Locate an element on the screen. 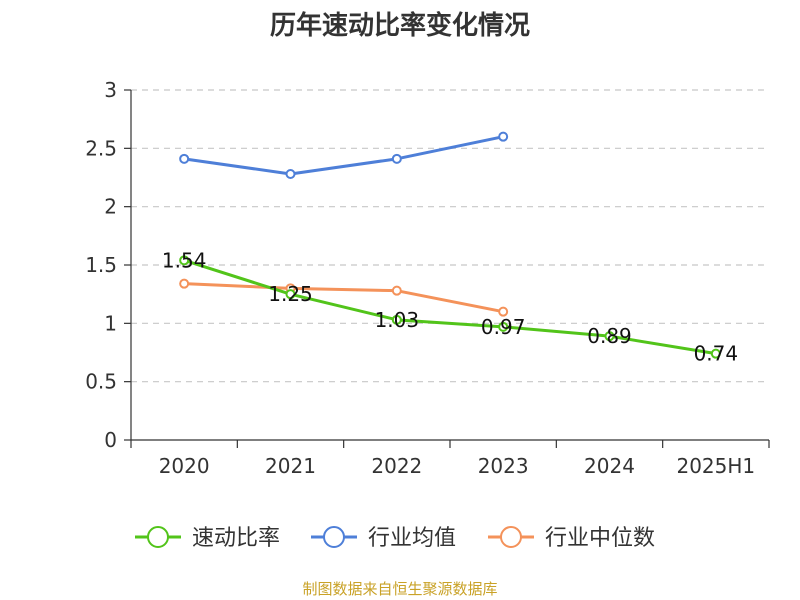 The width and height of the screenshot is (800, 600). legend-item: 行业均值 is located at coordinates (383, 538).